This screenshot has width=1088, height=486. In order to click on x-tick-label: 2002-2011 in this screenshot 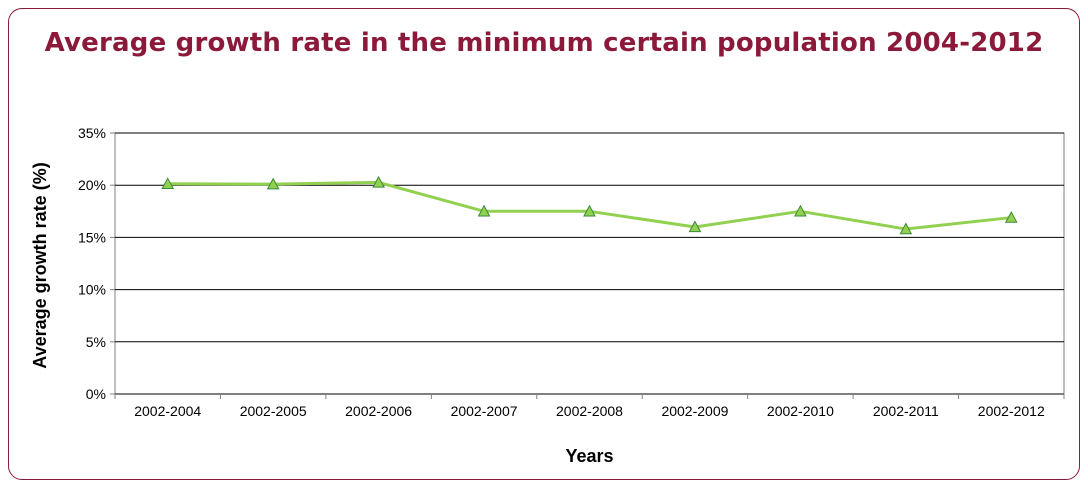, I will do `click(906, 411)`.